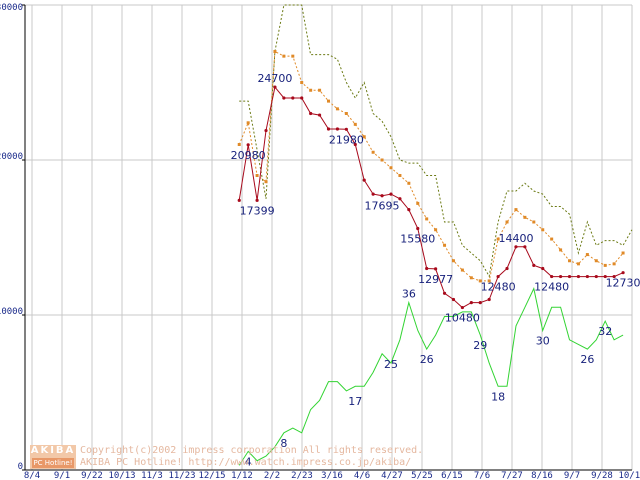  I want to click on shop_count-data-label: 4, so click(248, 461).